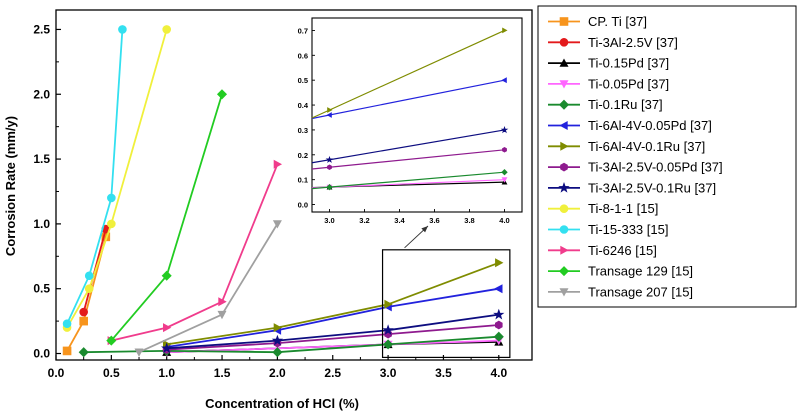 The image size is (800, 418). I want to click on legend-item-ti-6al-4v-0-1ru-37: Ti-6Al-4V-0.1Ru [37], so click(626, 146).